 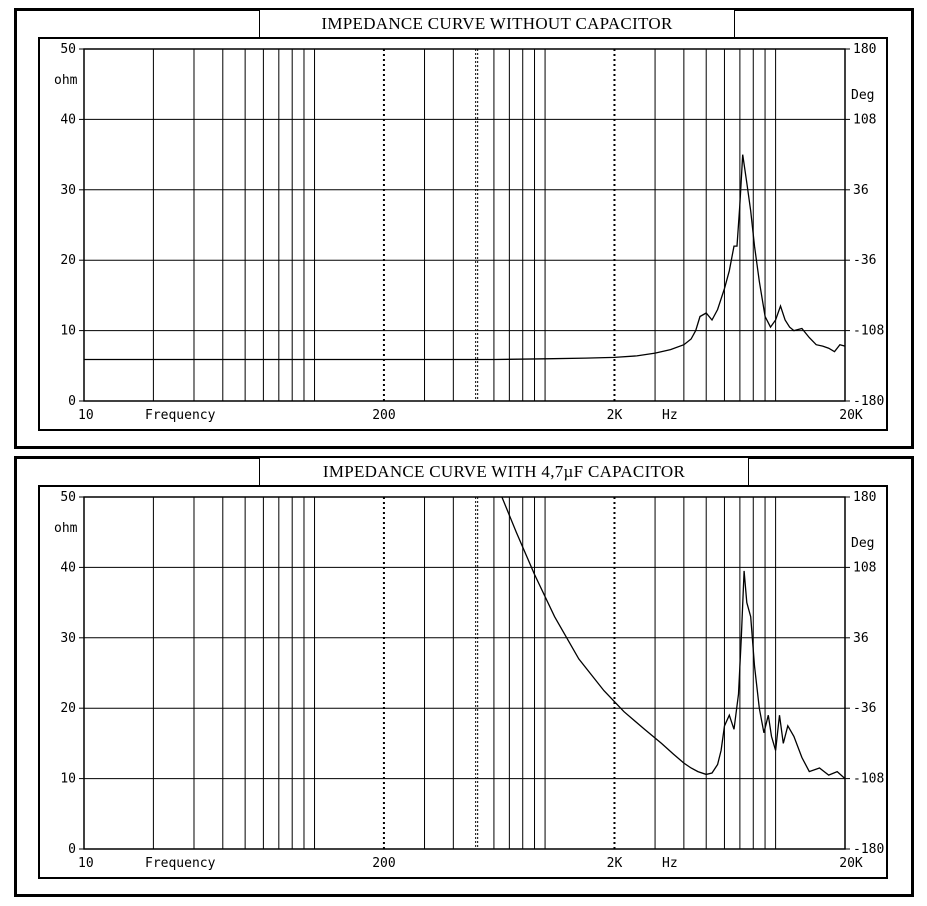 What do you see at coordinates (497, 24) in the screenshot?
I see `chart-title: IMPEDANCE CURVE WITHOUT CAPACITOR` at bounding box center [497, 24].